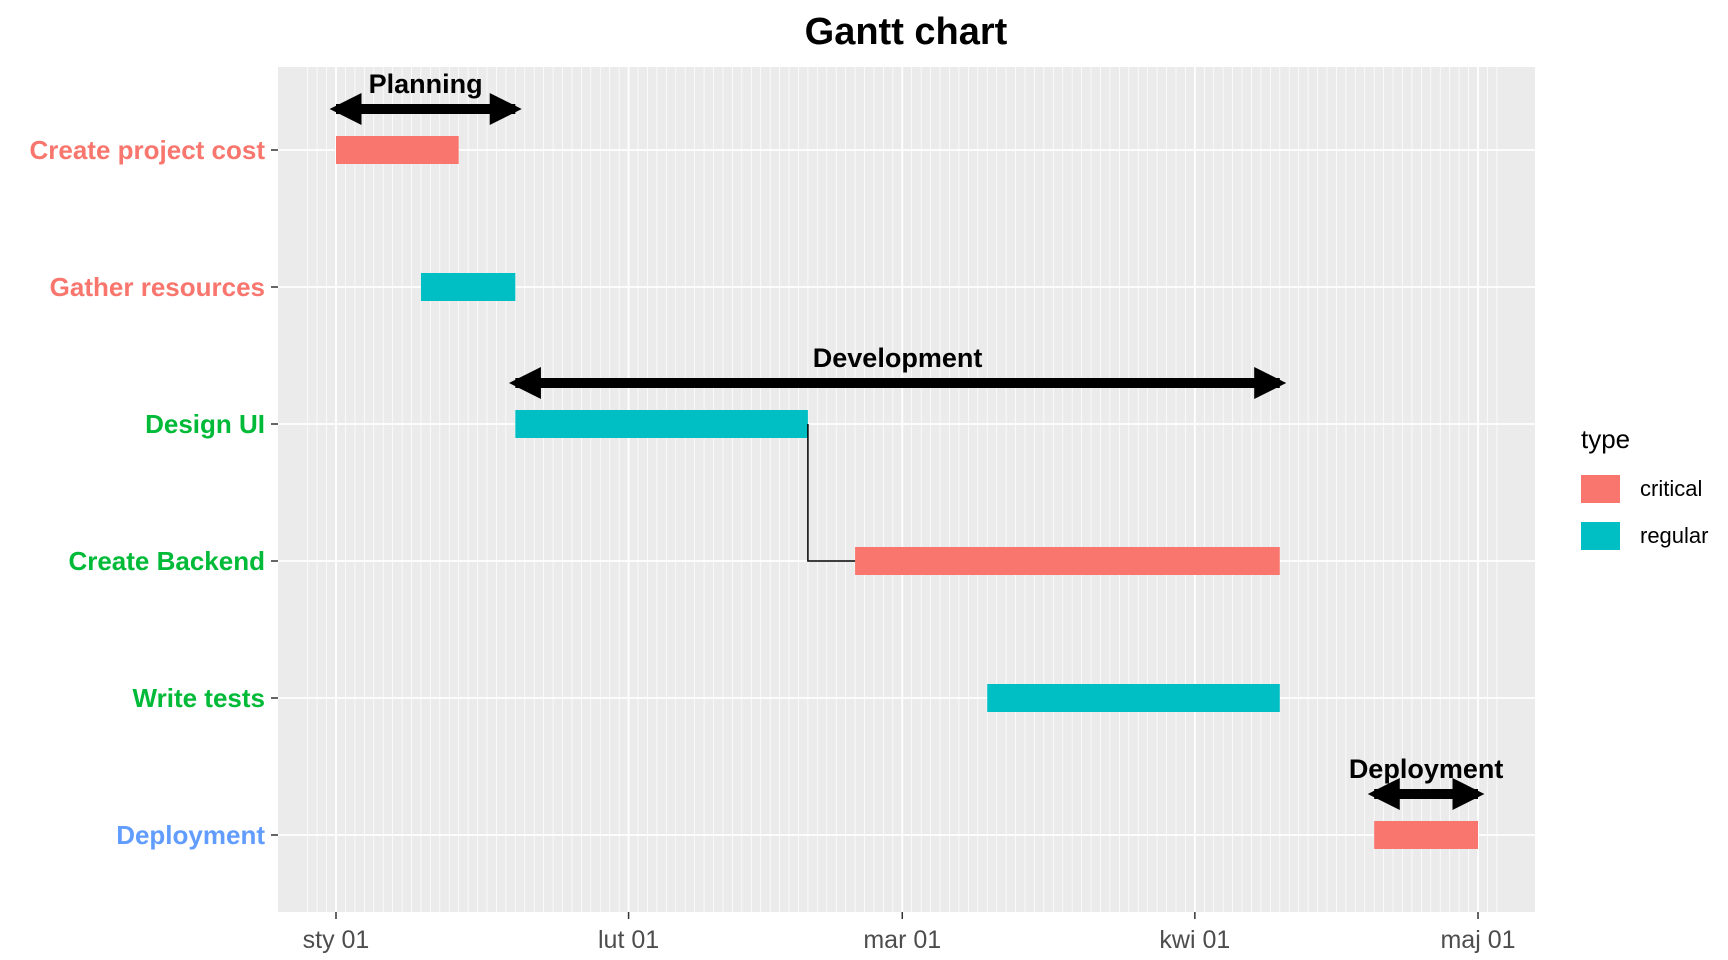 This screenshot has height=960, width=1728. Describe the element at coordinates (1194, 940) in the screenshot. I see `x-tick-label: kwi 01` at that location.